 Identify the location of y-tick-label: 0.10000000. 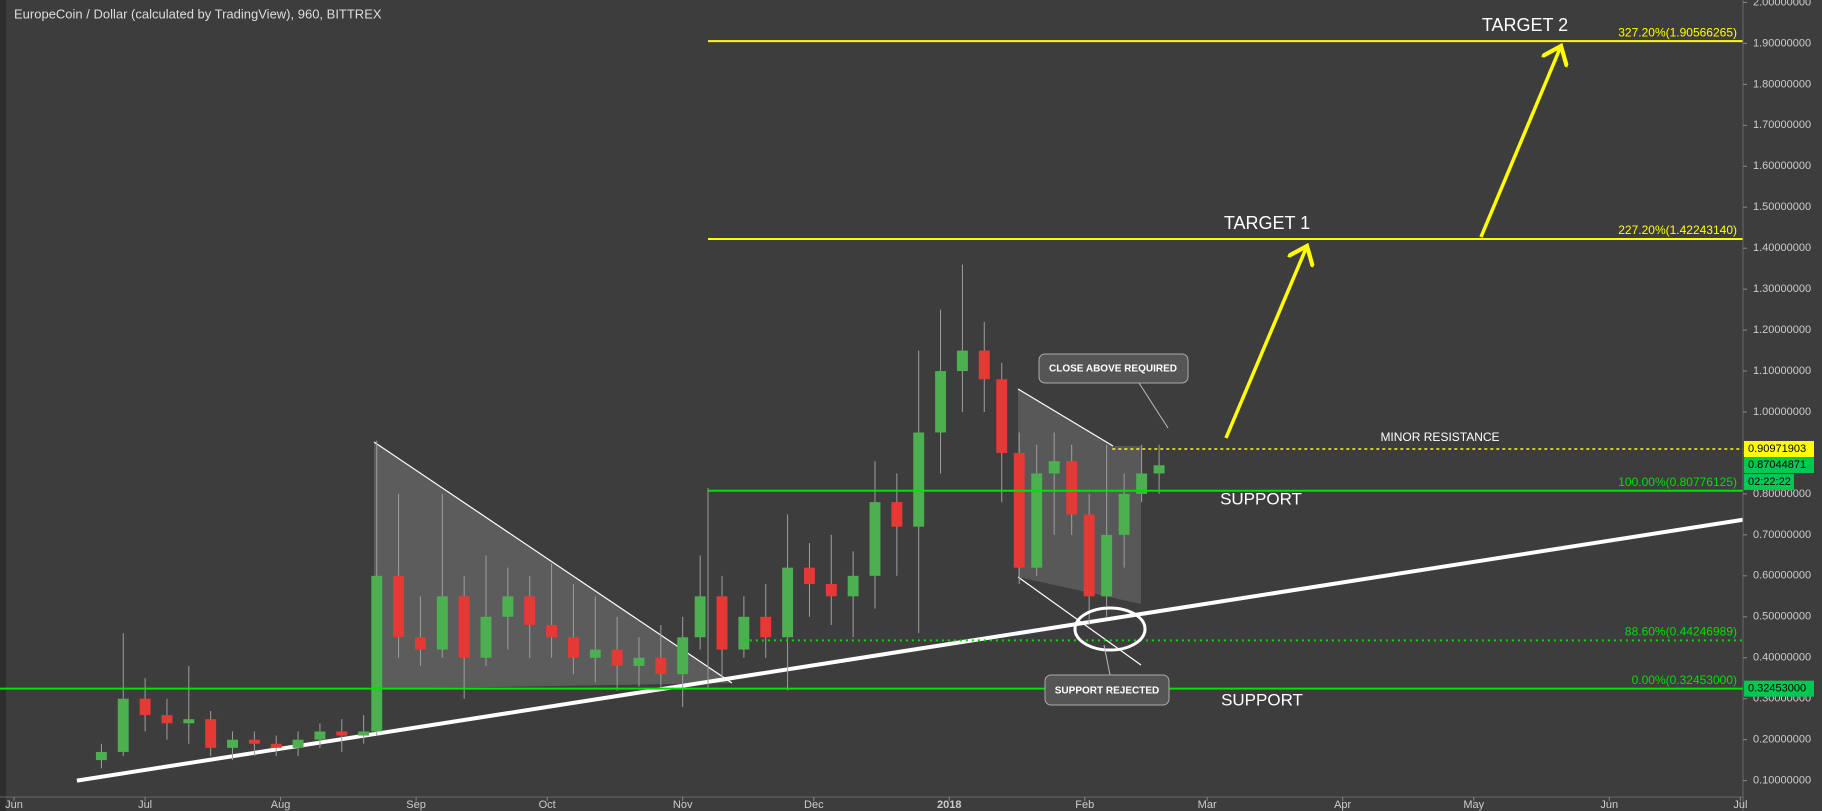
(1782, 781).